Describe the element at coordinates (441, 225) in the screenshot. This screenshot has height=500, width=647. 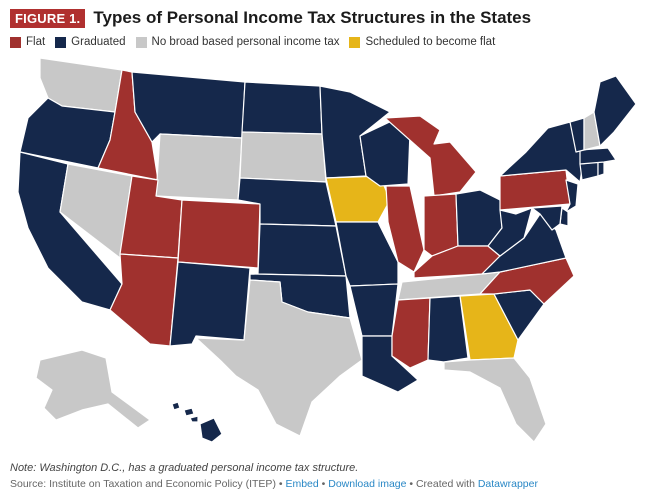
I see `state-in` at that location.